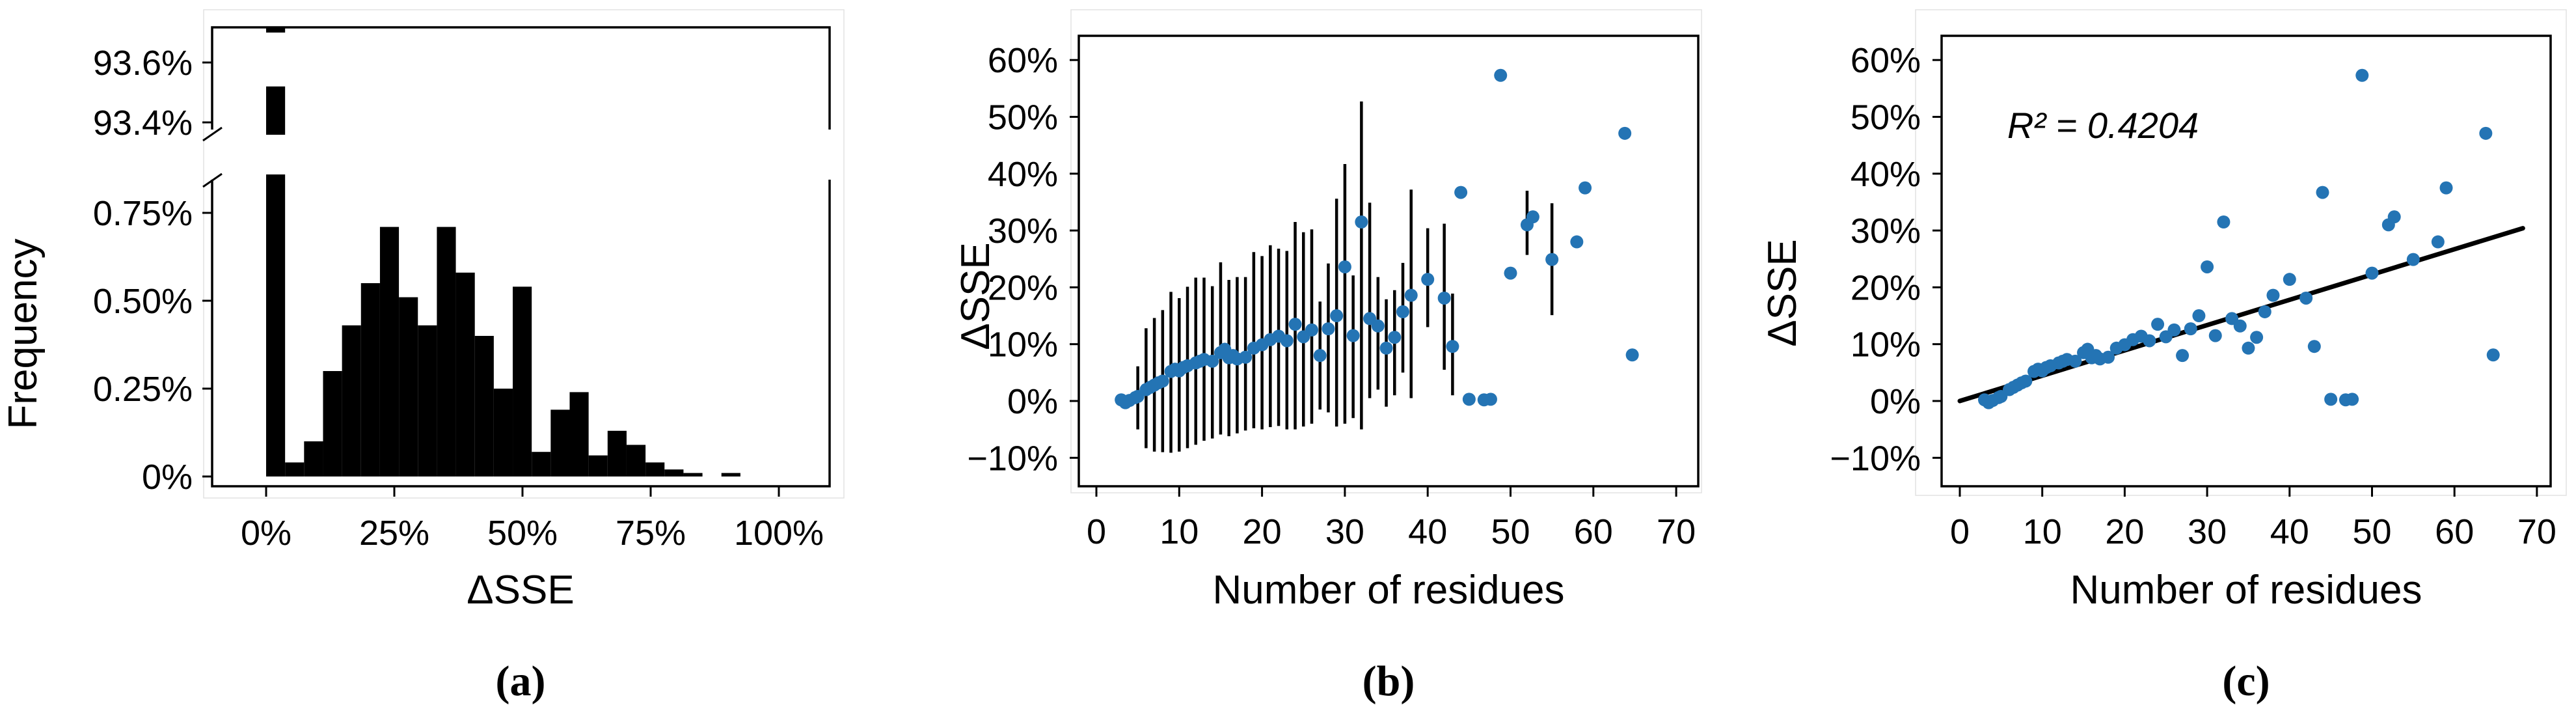 The width and height of the screenshot is (2576, 718). I want to click on panel-c-caption: (c), so click(2246, 681).